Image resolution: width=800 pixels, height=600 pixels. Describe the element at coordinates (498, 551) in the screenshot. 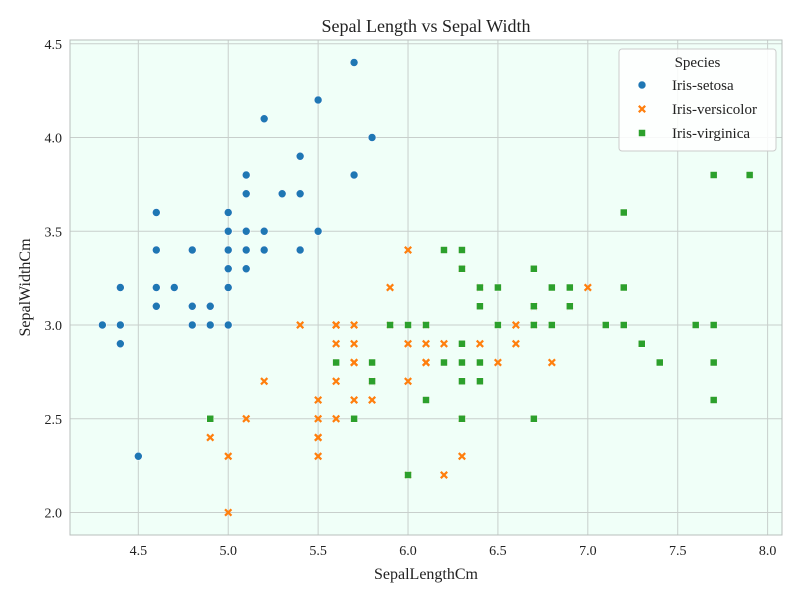

I see `x-tick-label: 6.5` at that location.